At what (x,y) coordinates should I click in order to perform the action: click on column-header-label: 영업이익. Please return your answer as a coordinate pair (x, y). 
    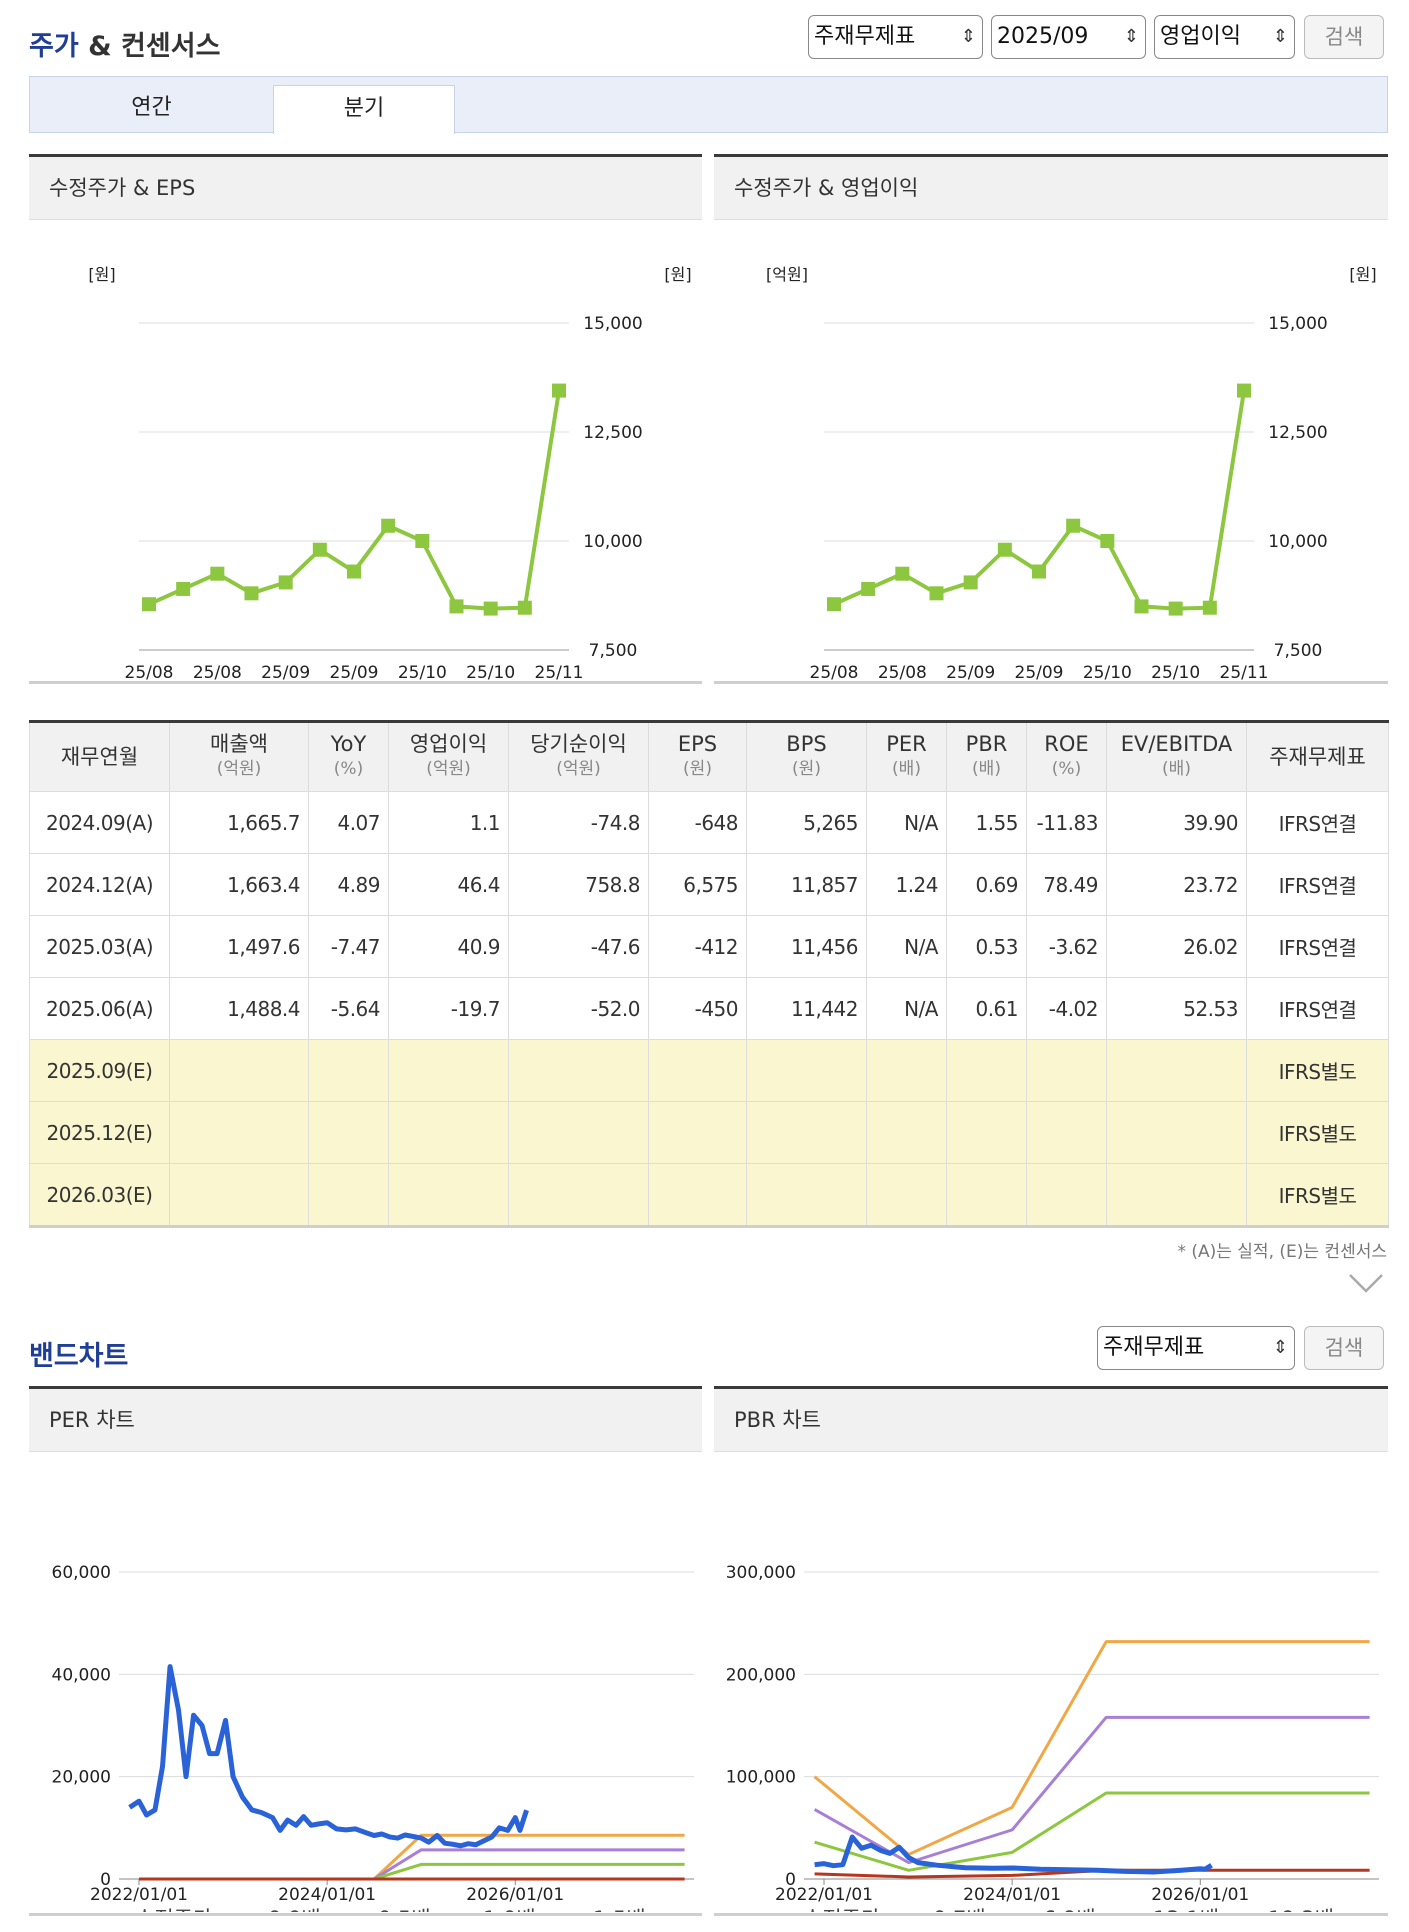
    Looking at the image, I should click on (448, 744).